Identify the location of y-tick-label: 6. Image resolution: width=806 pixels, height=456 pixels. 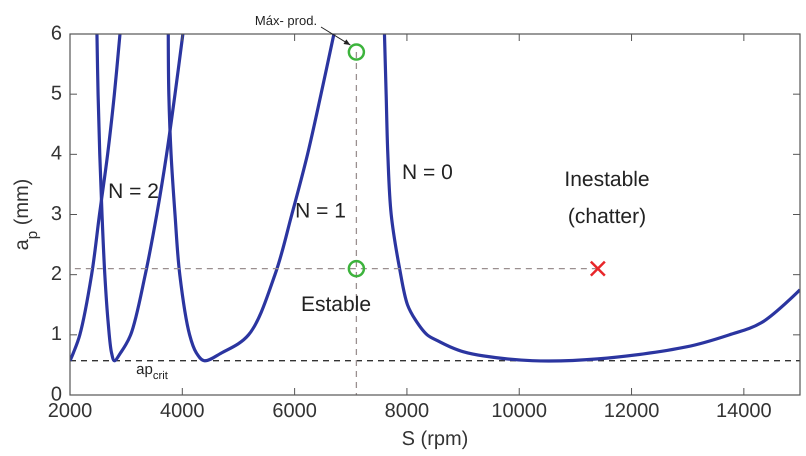
(56, 33).